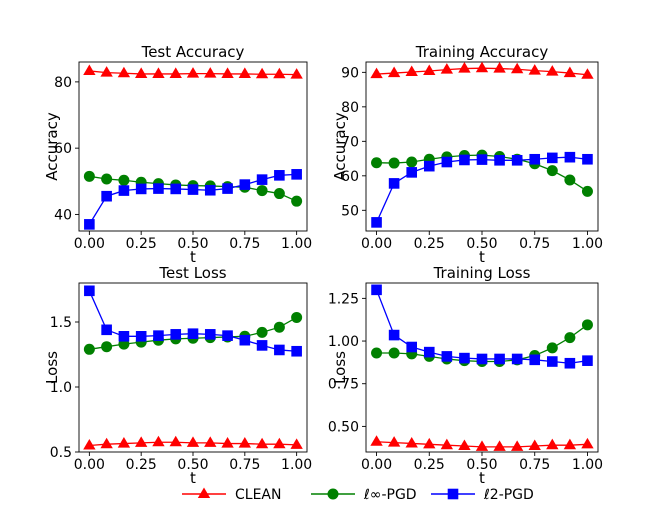 The height and width of the screenshot is (509, 660). Describe the element at coordinates (350, 73) in the screenshot. I see `y-tick-label: 90` at that location.